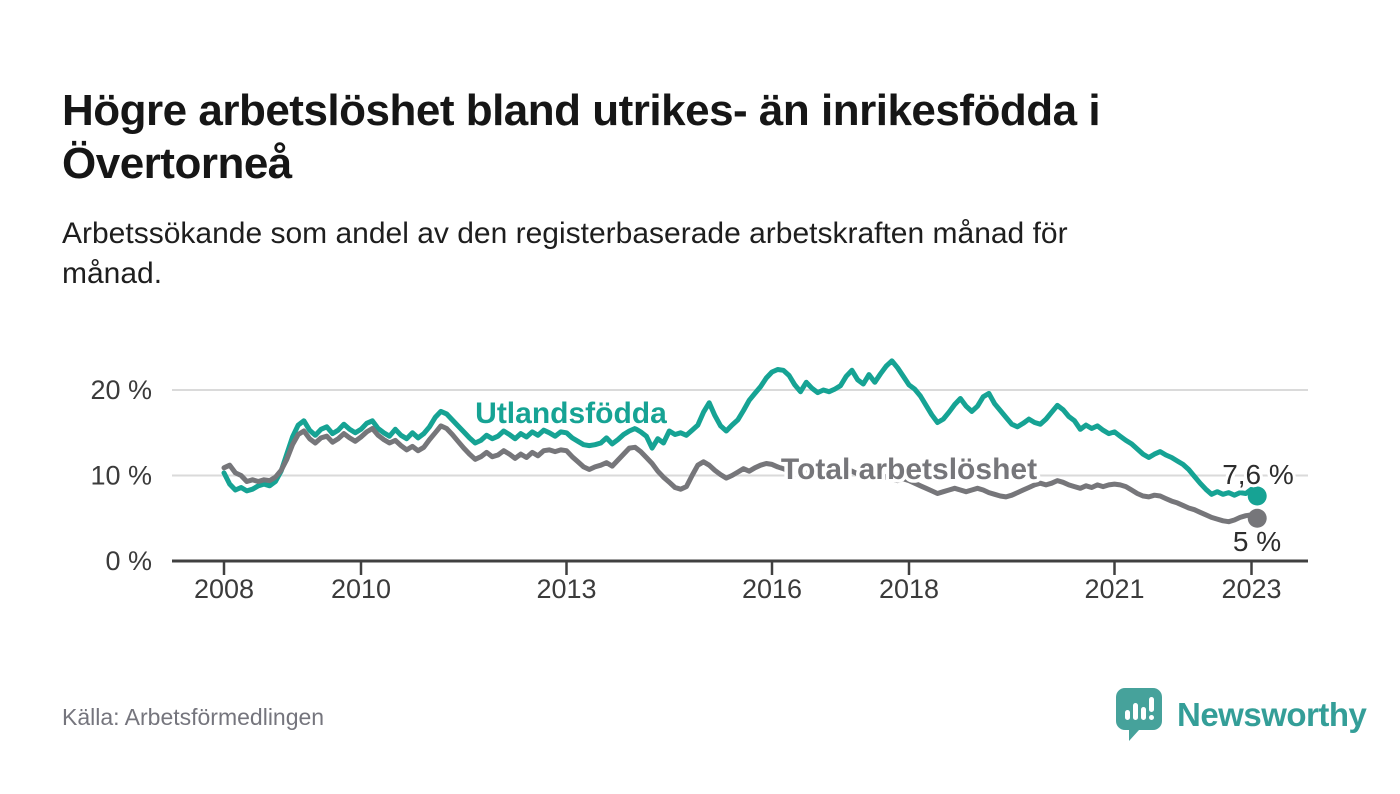  What do you see at coordinates (128, 561) in the screenshot?
I see `y-tick-label-0: 0 %` at bounding box center [128, 561].